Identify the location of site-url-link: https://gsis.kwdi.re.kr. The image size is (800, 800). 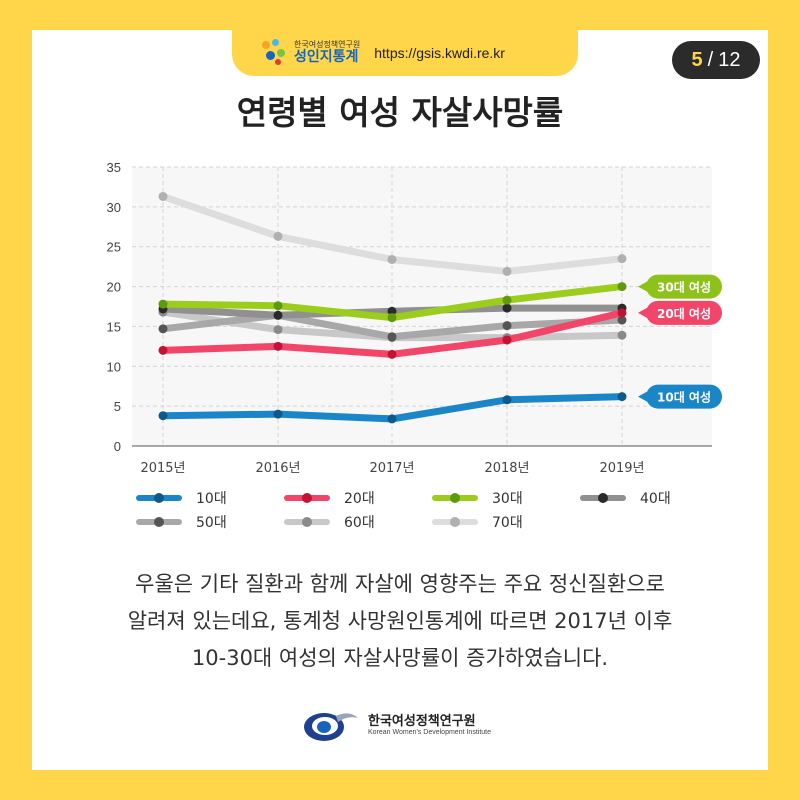
(439, 53).